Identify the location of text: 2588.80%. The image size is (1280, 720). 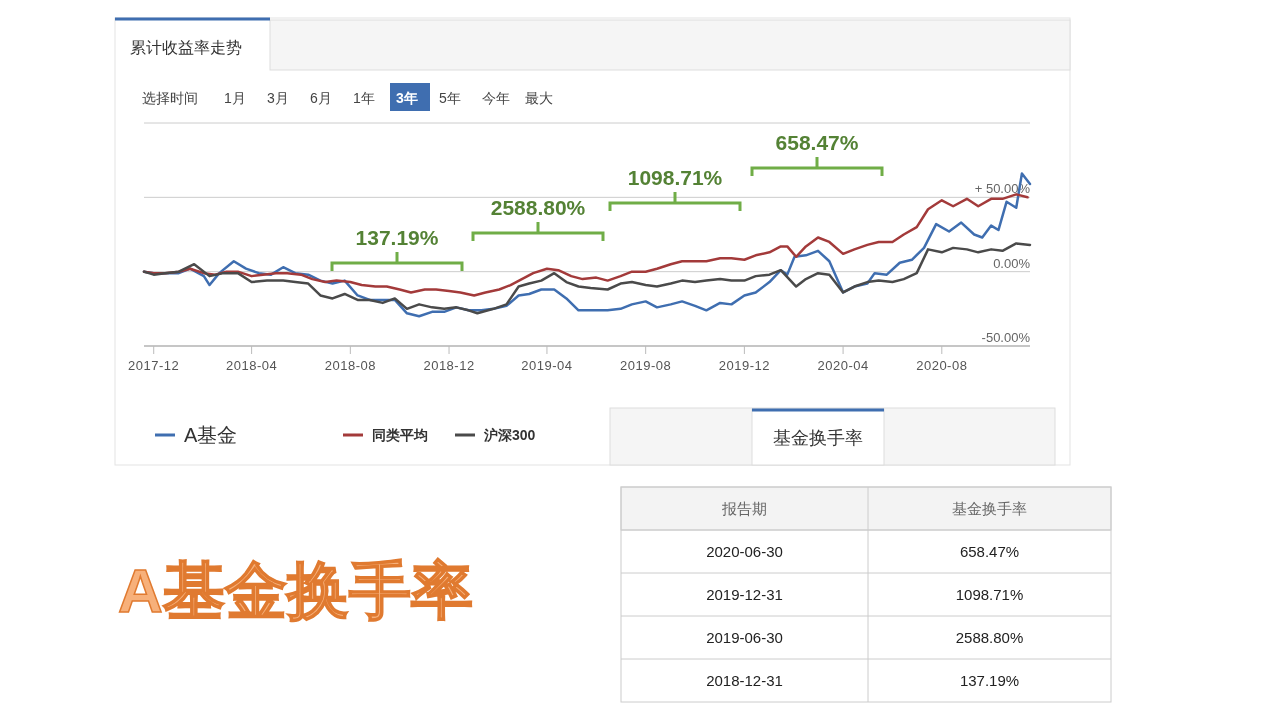
(989, 637).